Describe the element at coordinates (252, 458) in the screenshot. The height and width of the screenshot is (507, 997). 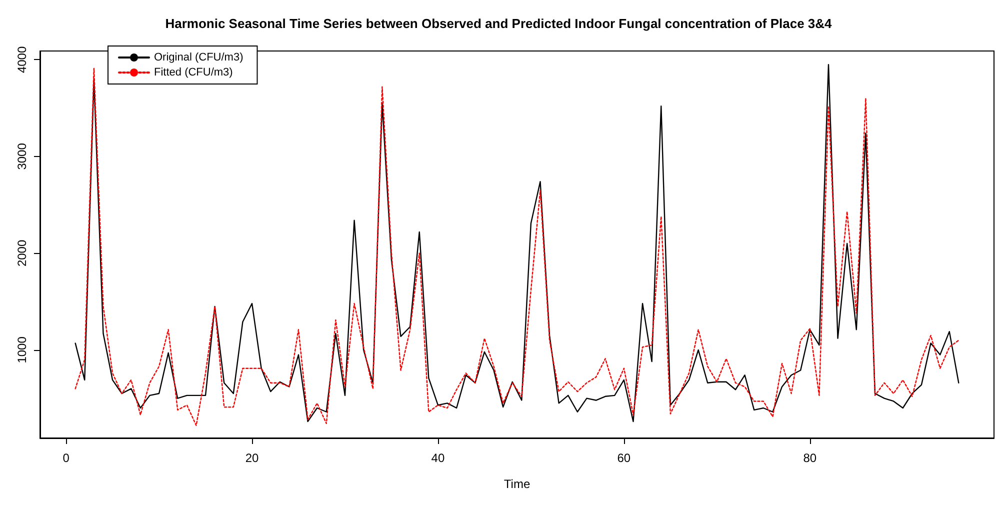
I see `x-tick-label: 20` at that location.